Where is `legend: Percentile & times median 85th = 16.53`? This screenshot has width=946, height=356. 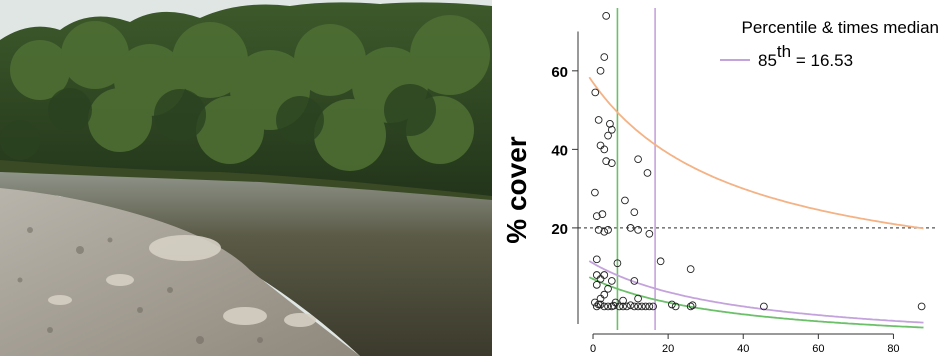 legend: Percentile & times median 85th = 16.53 is located at coordinates (829, 44).